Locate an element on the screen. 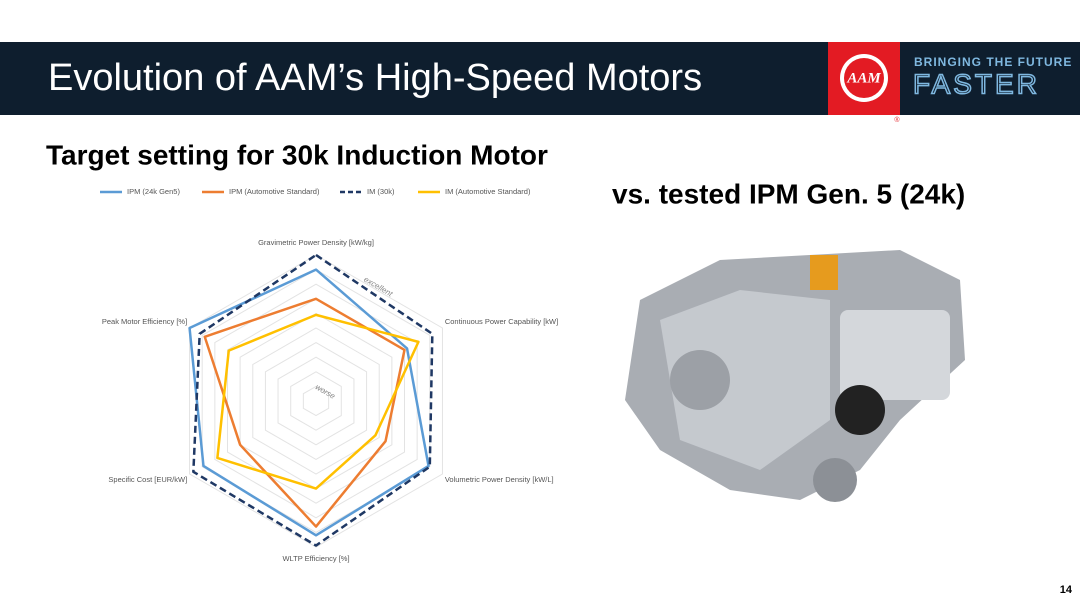  logo-text: AAM is located at coordinates (863, 78).